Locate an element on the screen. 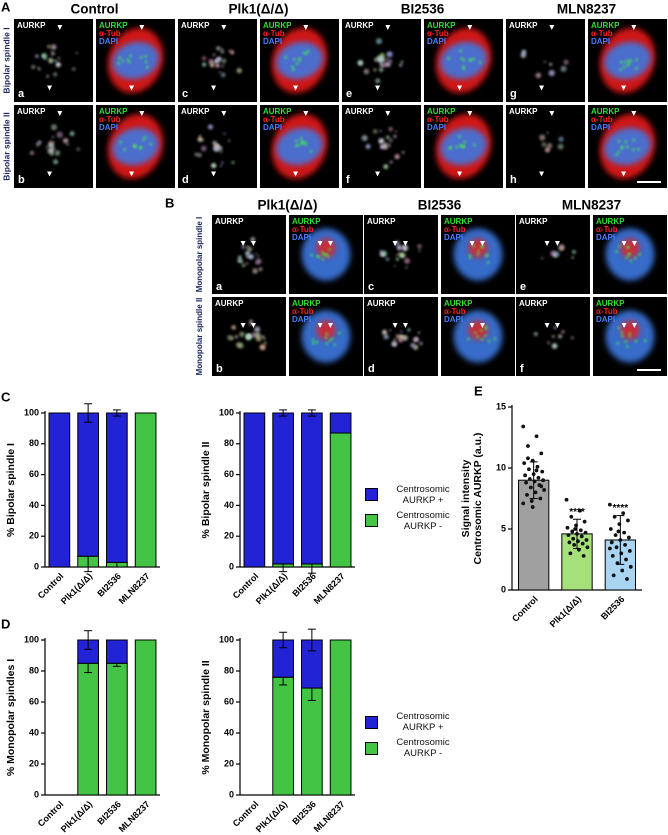 This screenshot has height=835, width=668. y-tick-label: 15 is located at coordinates (501, 406).